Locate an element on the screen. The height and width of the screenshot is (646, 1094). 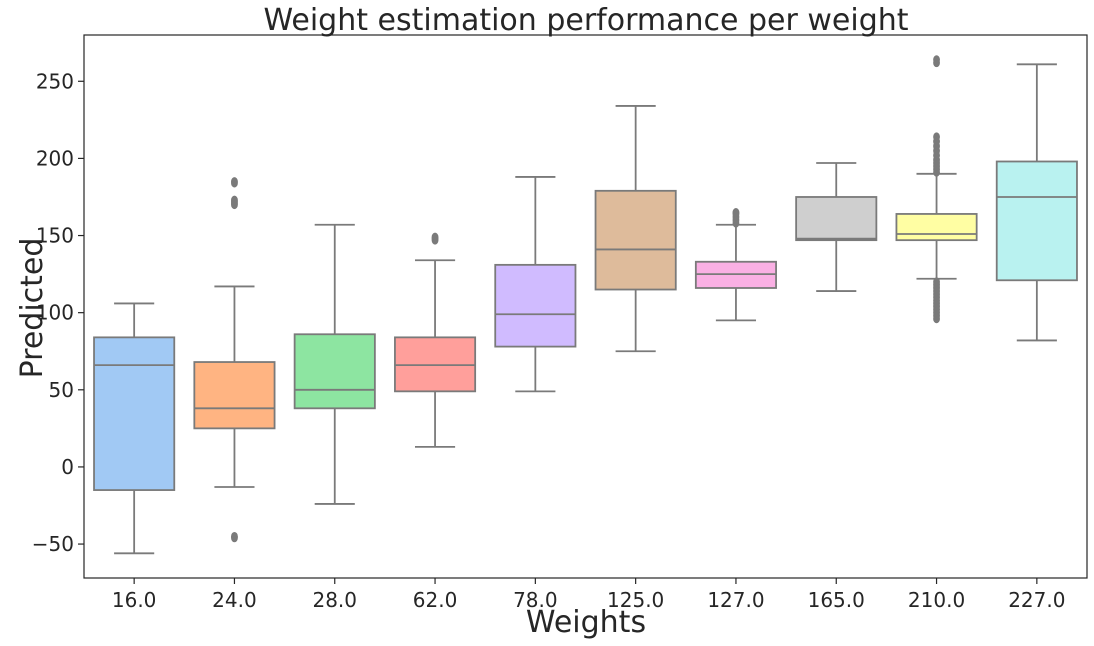
y-tick-label: 200 is located at coordinates (55, 158).